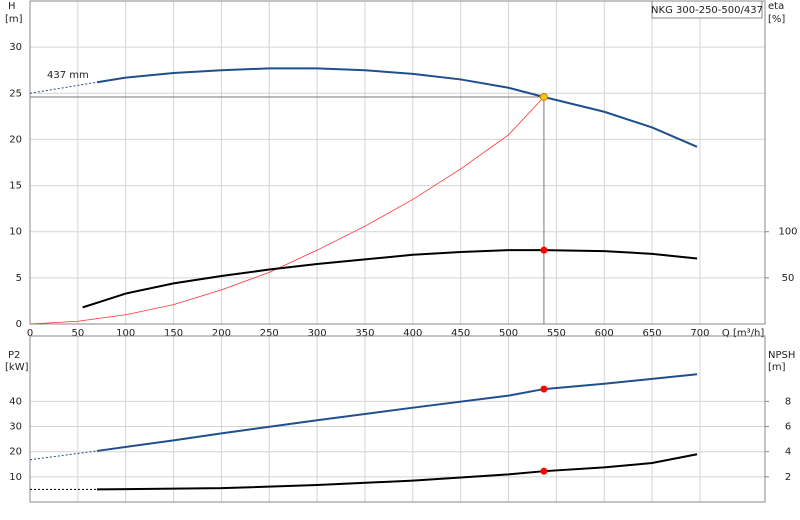  Describe the element at coordinates (12, 6) in the screenshot. I see `y-axis-label: H` at that location.